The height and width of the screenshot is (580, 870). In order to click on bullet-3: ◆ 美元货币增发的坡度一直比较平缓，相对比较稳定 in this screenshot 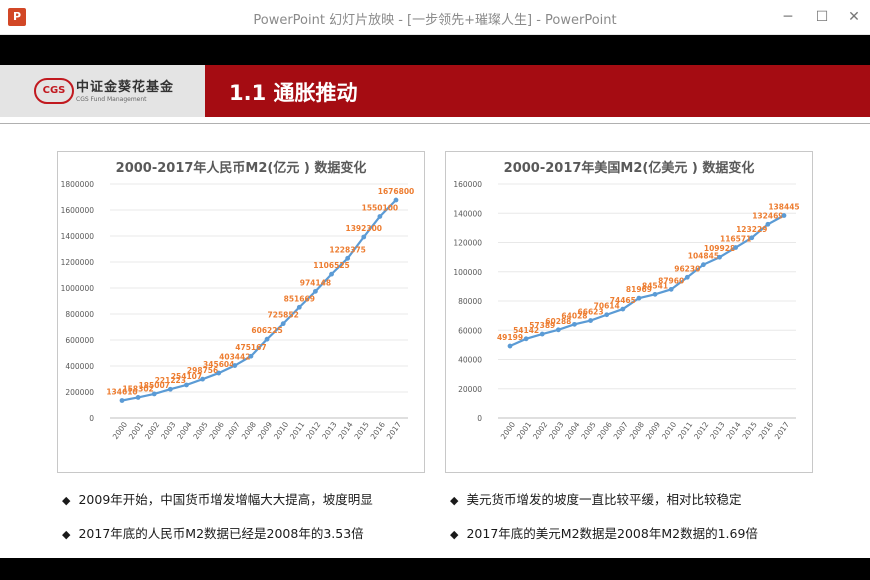, I will do `click(595, 498)`.